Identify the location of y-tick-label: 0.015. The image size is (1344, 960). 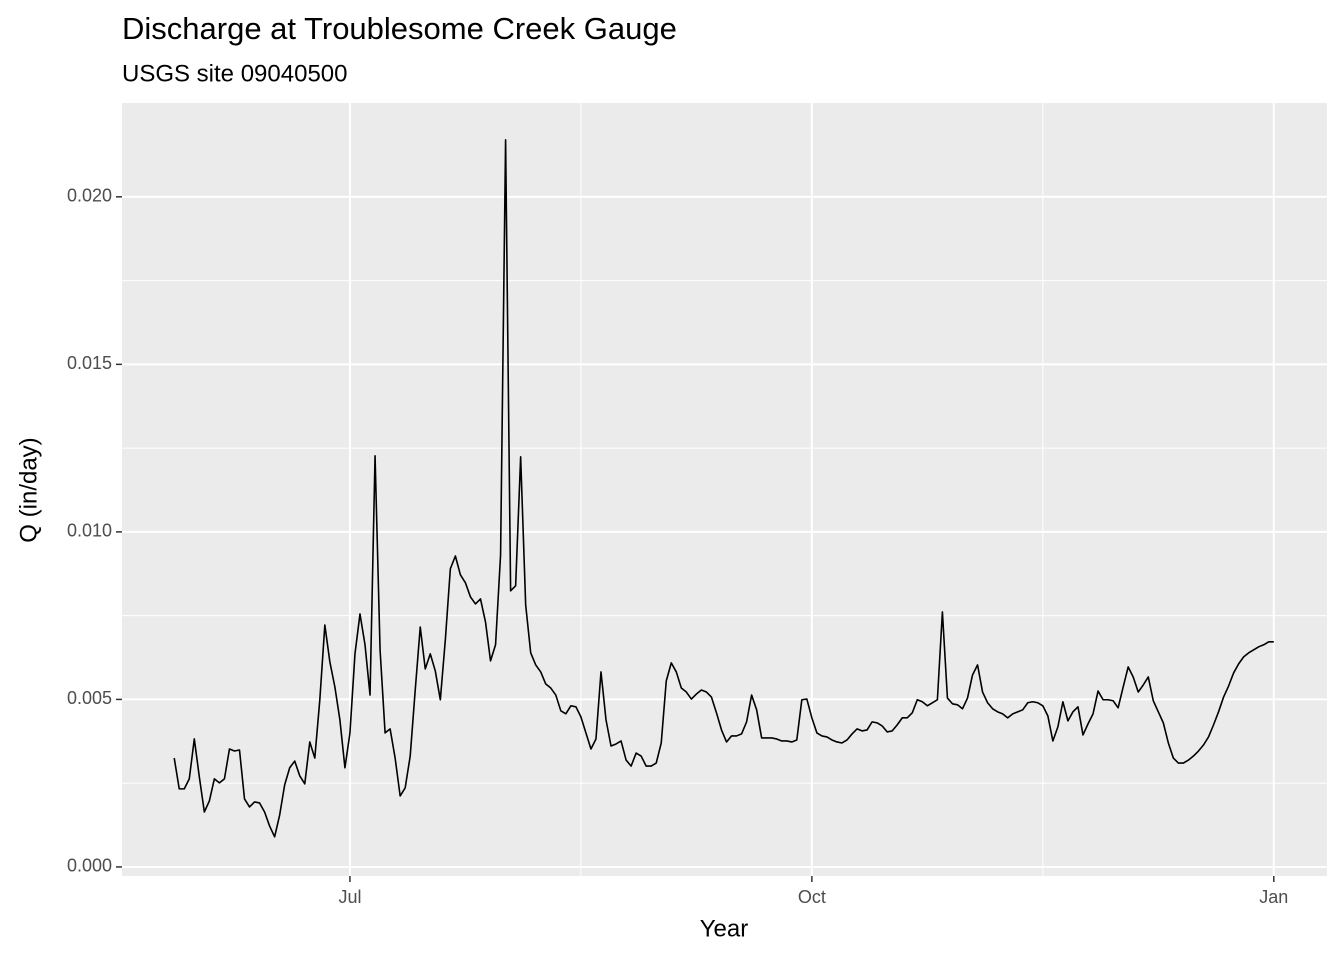
(89, 363).